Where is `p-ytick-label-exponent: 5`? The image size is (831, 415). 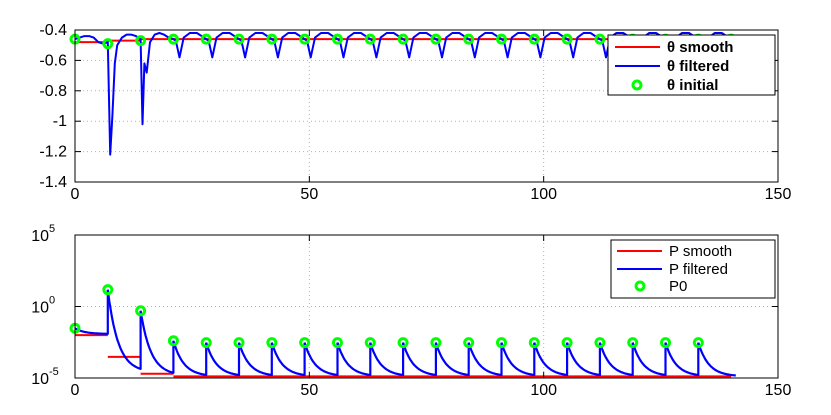 p-ytick-label-exponent: 5 is located at coordinates (52, 229).